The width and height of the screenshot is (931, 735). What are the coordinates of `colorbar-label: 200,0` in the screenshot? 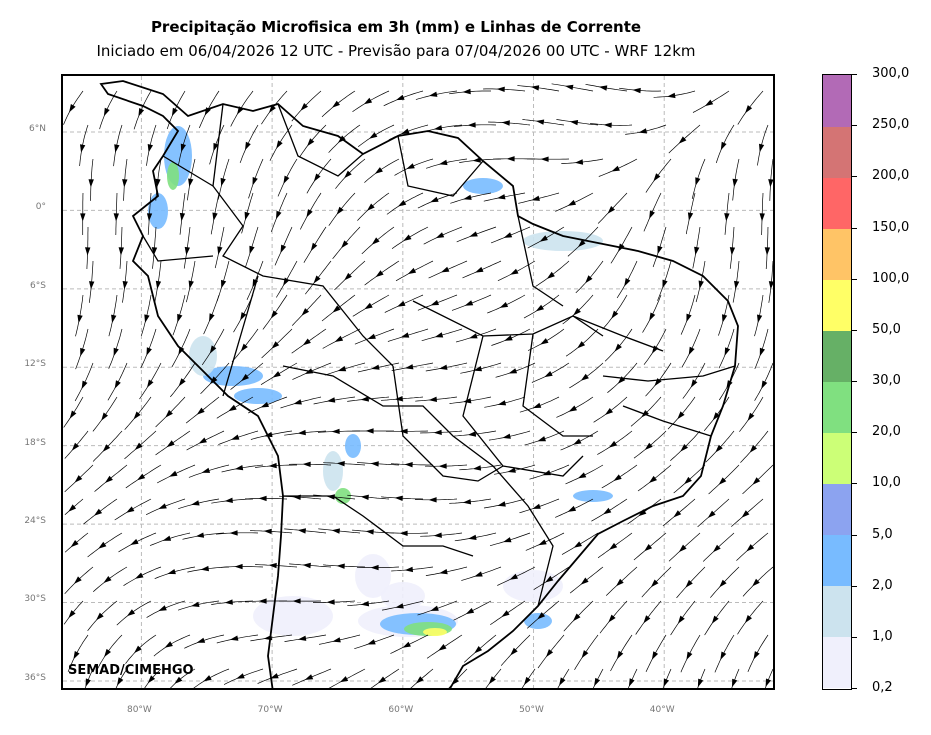 It's located at (891, 176).